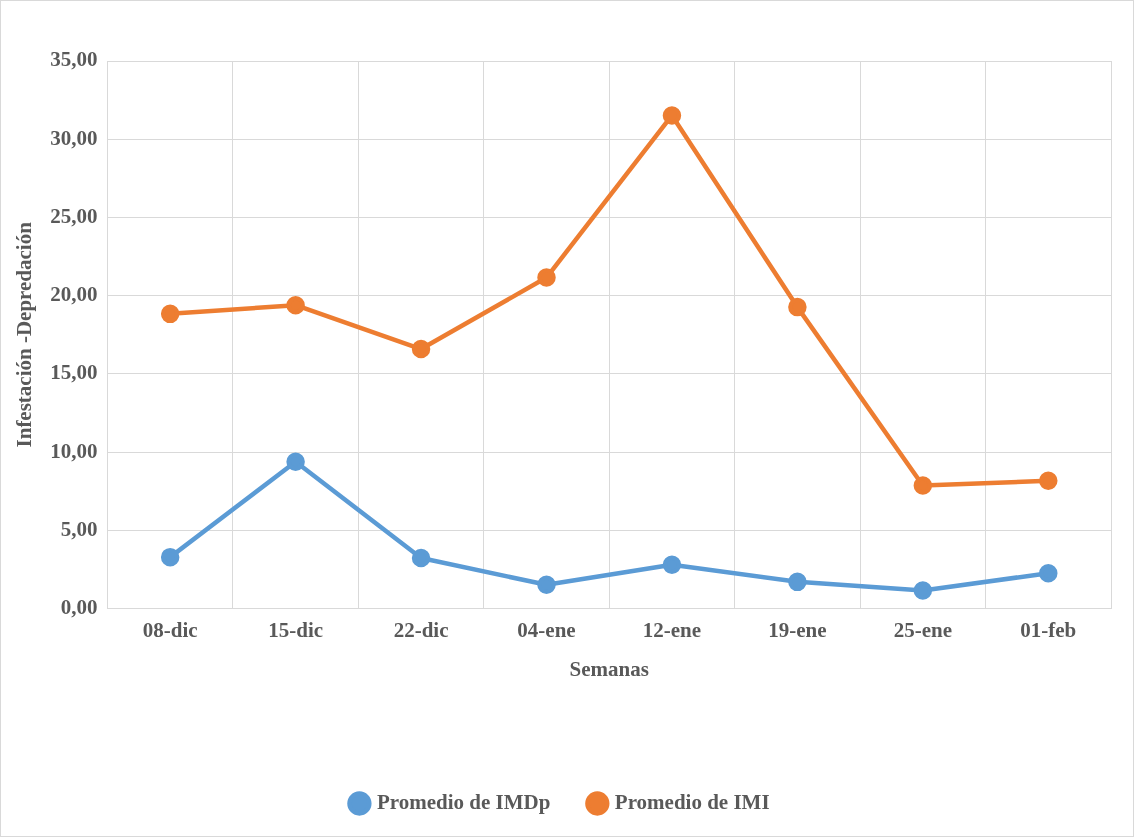 This screenshot has height=837, width=1134. Describe the element at coordinates (463, 801) in the screenshot. I see `legend-label: Promedio de IMDp` at that location.